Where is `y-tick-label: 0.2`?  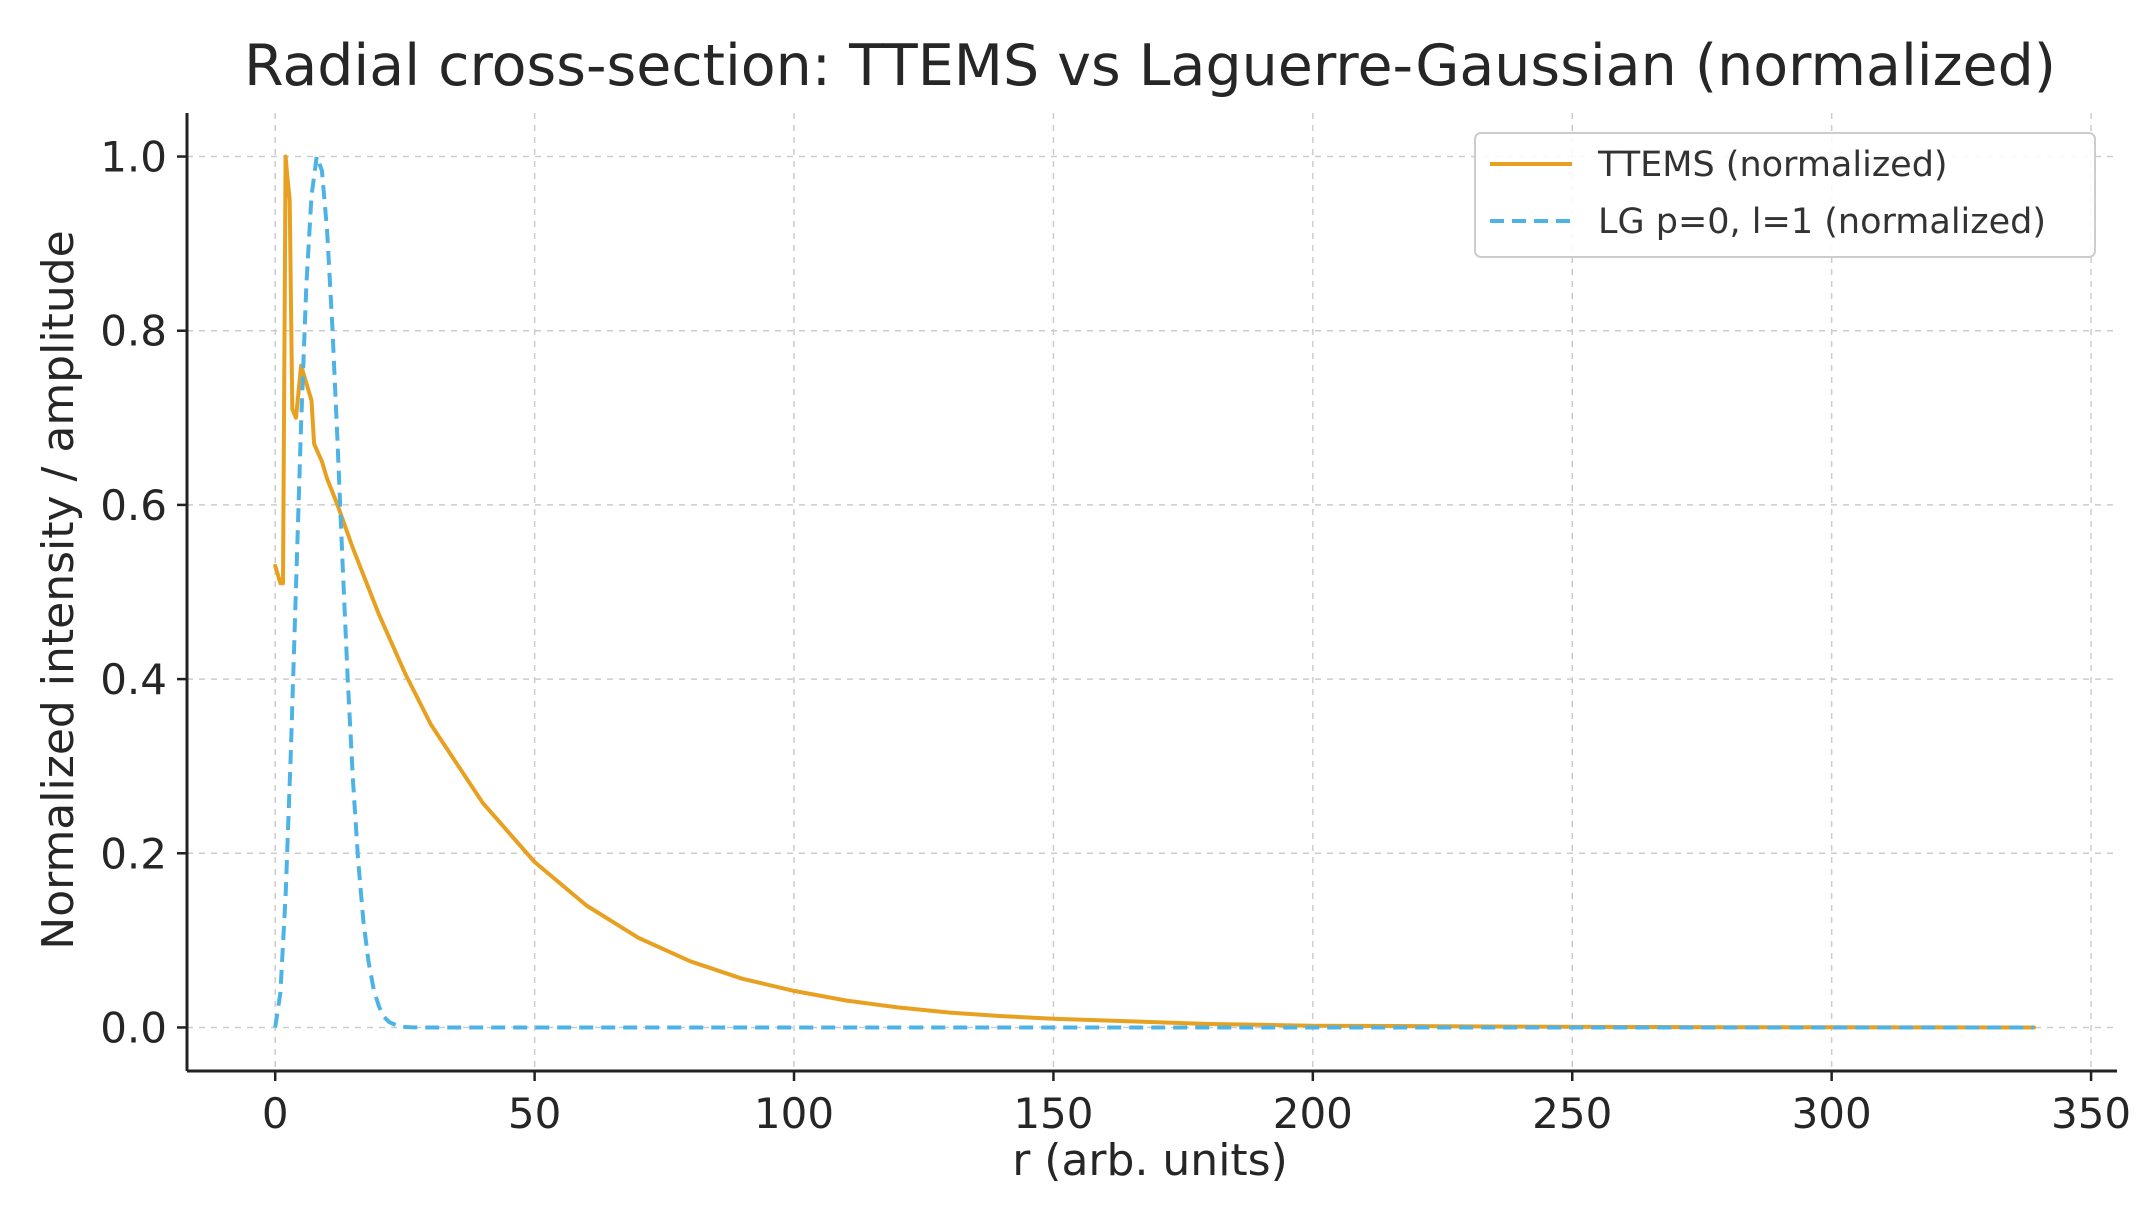
y-tick-label: 0.2 is located at coordinates (133, 853).